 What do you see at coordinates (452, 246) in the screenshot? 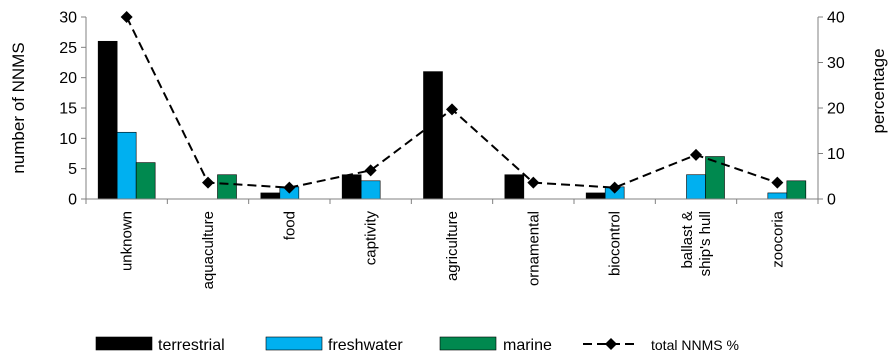
I see `category-label: agriculture` at bounding box center [452, 246].